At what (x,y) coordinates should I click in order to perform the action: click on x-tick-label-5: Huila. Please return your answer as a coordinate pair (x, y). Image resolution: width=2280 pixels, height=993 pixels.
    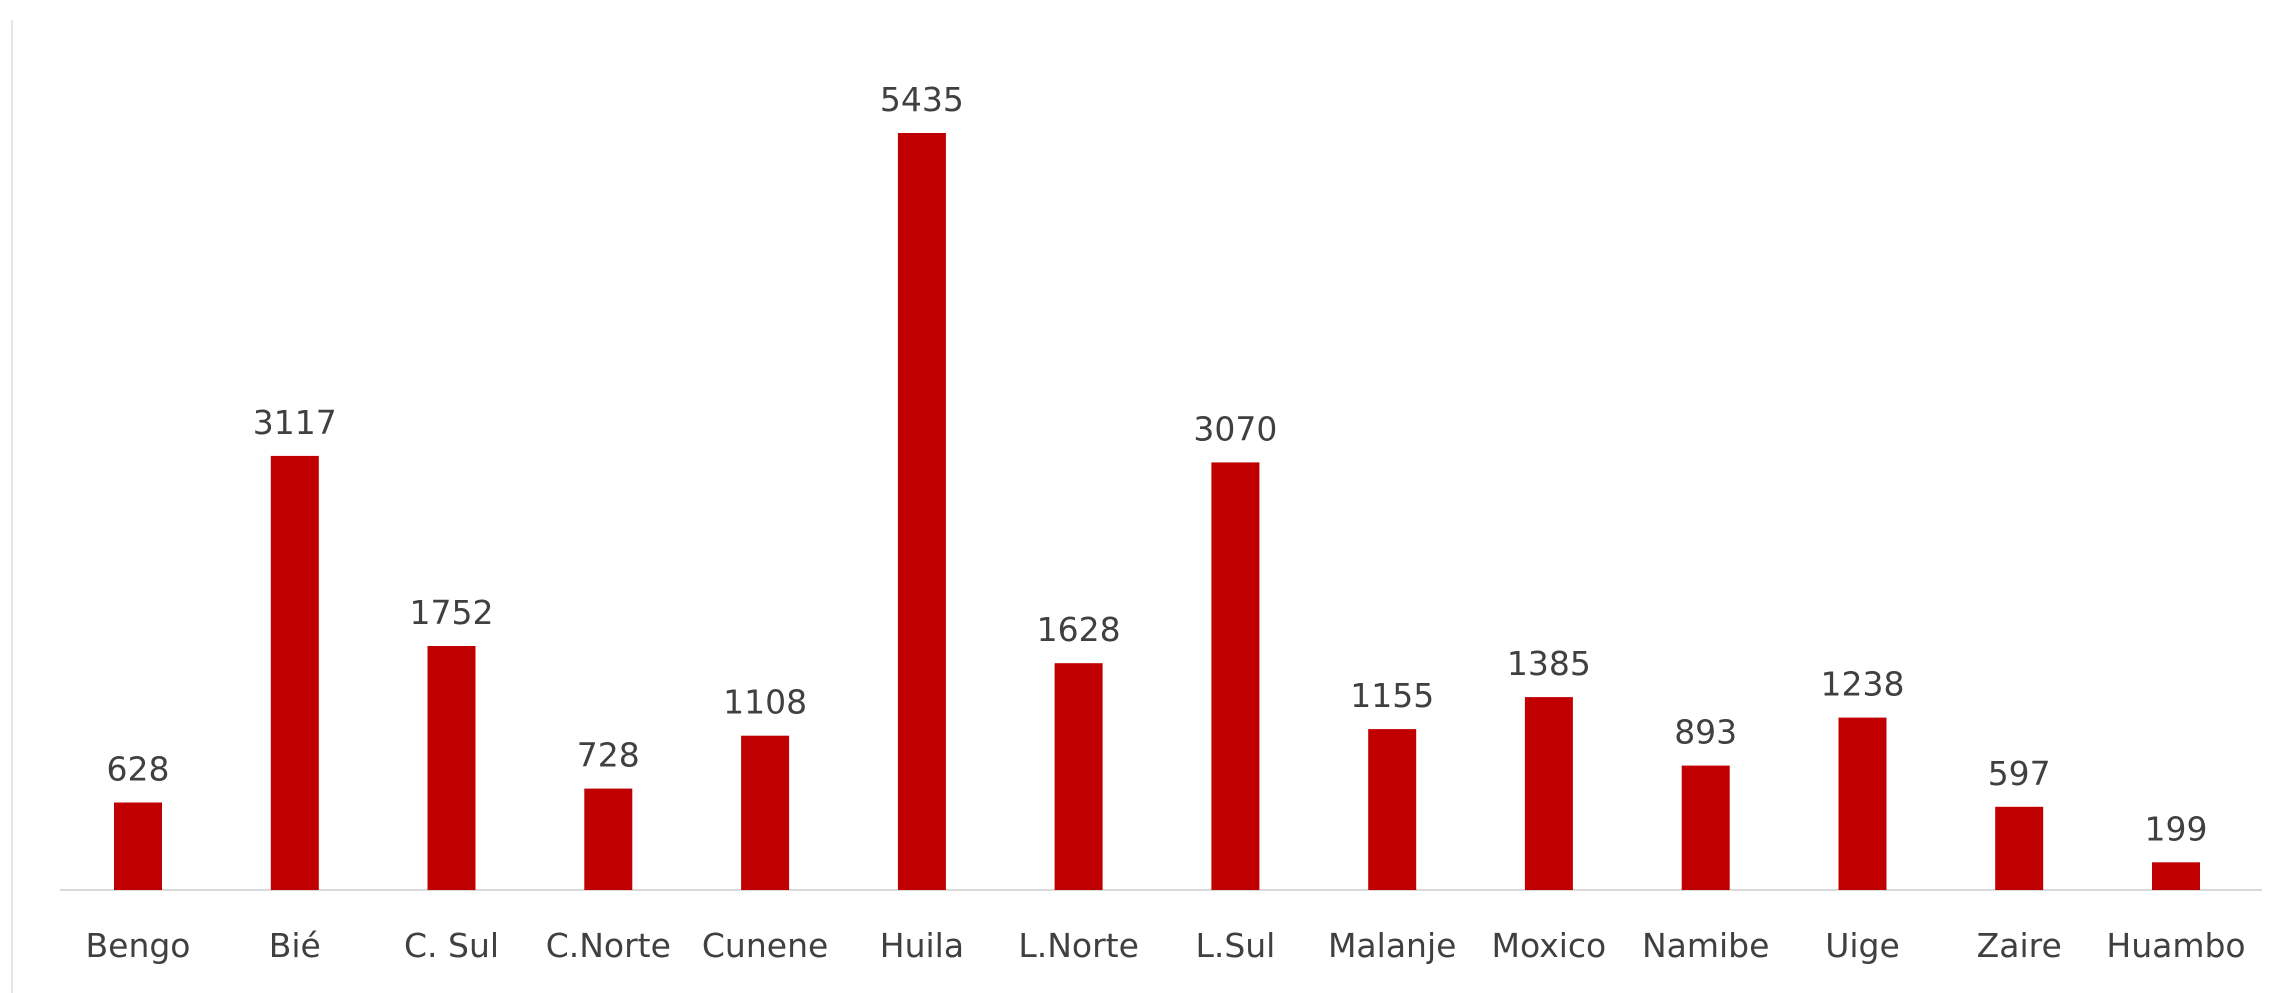
    Looking at the image, I should click on (922, 945).